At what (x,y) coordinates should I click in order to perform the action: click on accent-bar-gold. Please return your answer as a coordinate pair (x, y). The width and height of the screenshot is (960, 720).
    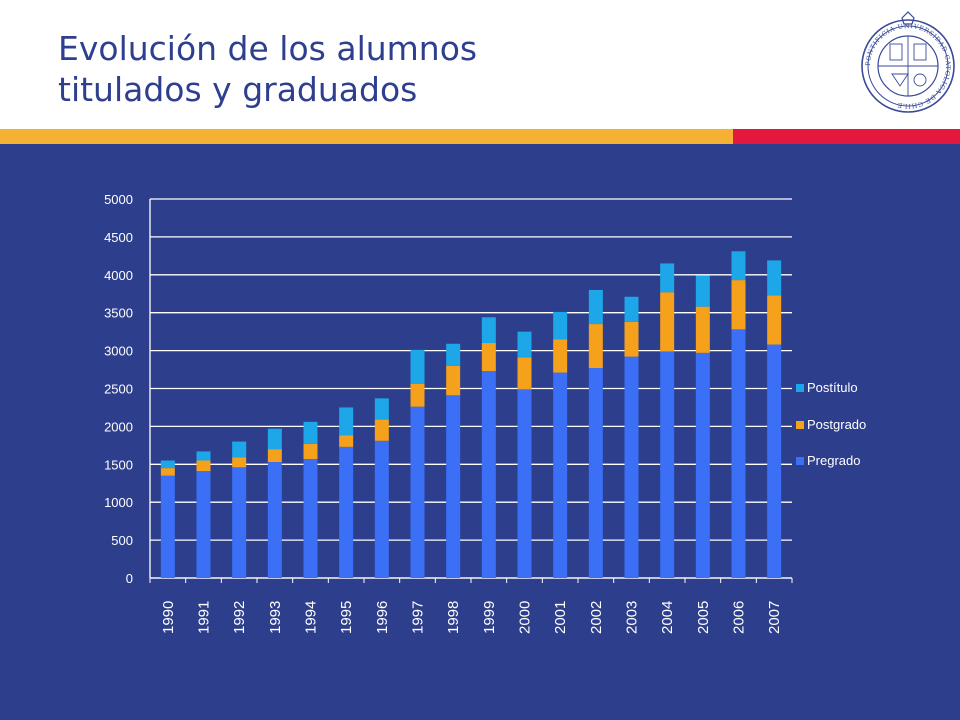
    Looking at the image, I should click on (366, 136).